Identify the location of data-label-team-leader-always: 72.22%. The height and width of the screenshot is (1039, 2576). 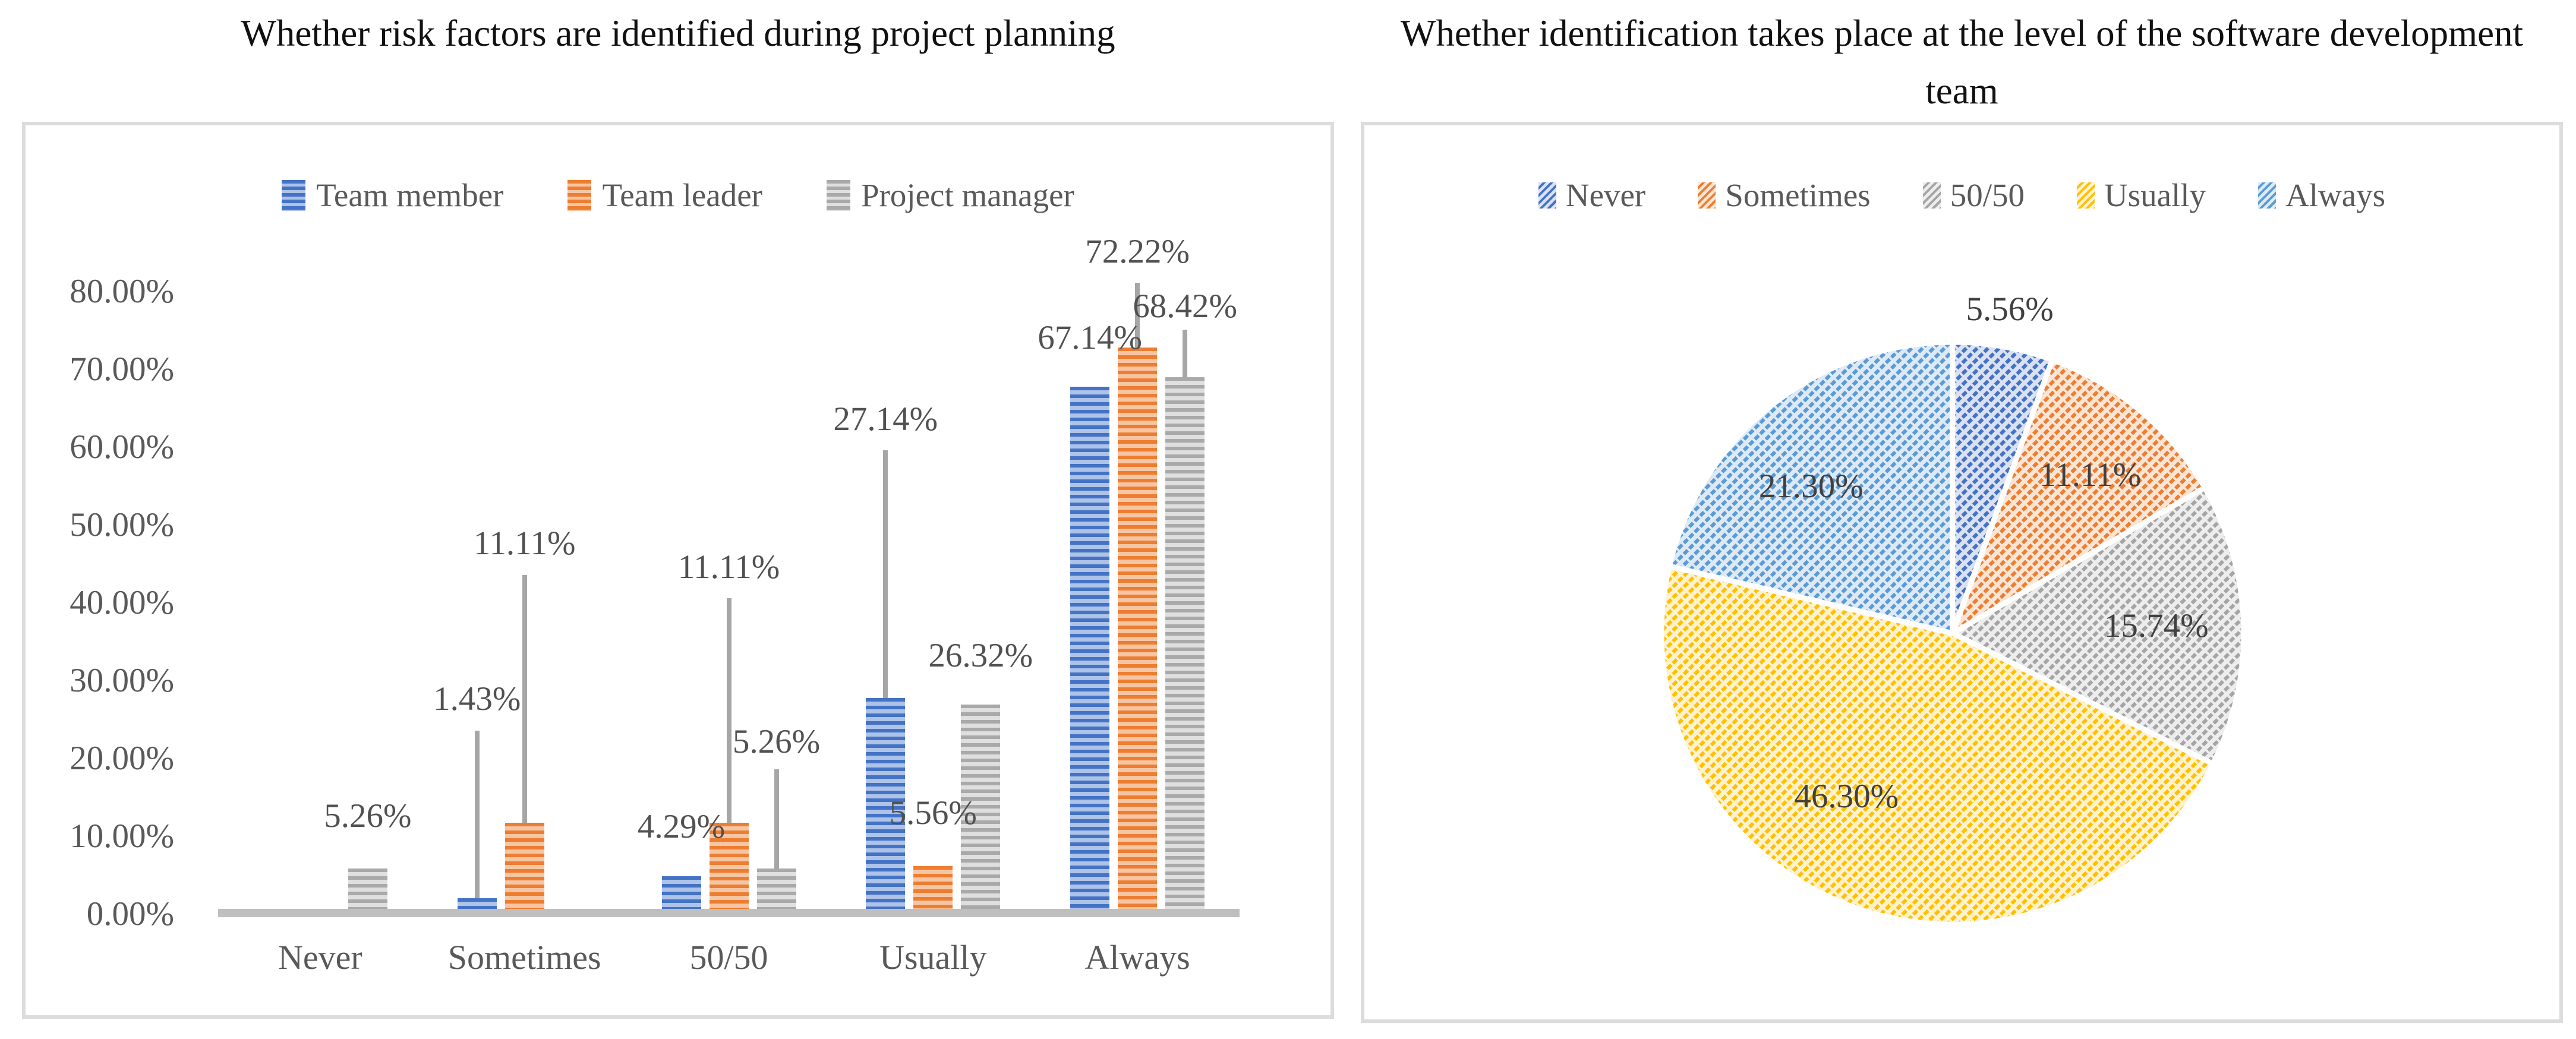
(1137, 252).